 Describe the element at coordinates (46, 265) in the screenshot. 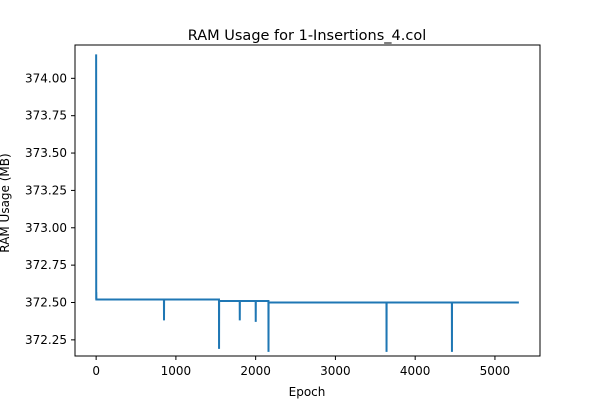

I see `y-tick-label-2: 372.75` at that location.